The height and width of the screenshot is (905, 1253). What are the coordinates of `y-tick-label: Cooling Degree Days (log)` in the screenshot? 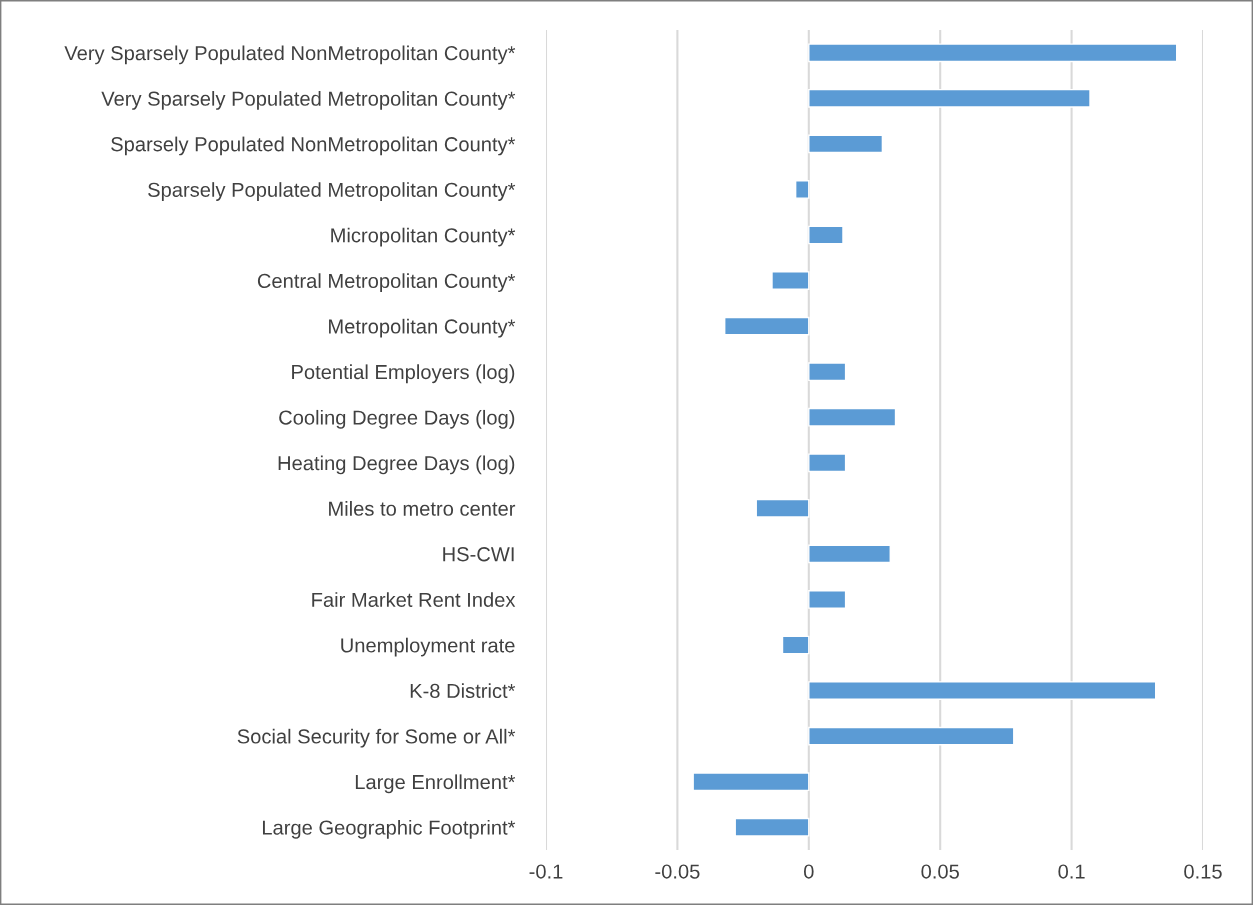 It's located at (397, 419).